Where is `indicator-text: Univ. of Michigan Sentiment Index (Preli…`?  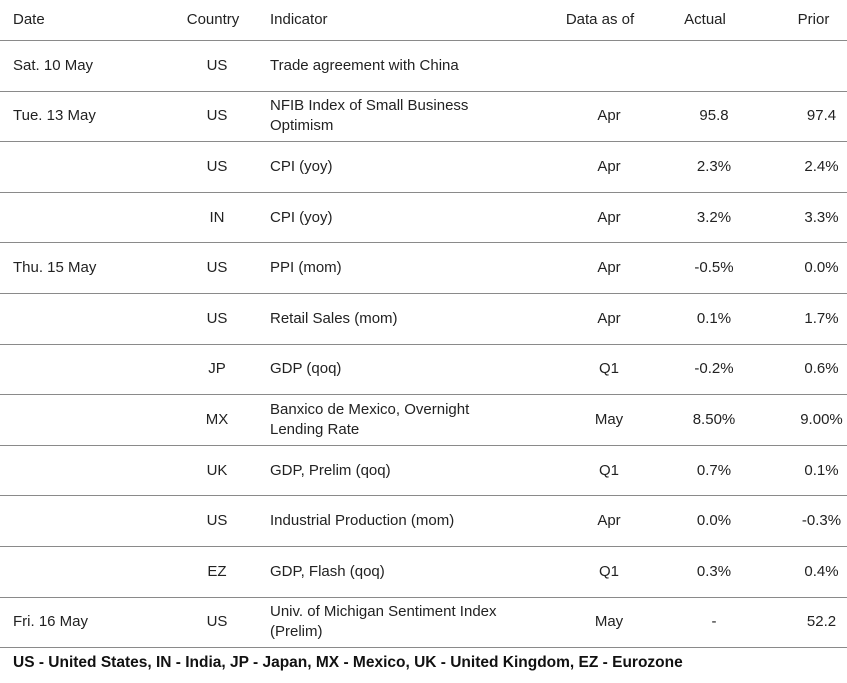 indicator-text: Univ. of Michigan Sentiment Index (Preli… is located at coordinates (383, 622).